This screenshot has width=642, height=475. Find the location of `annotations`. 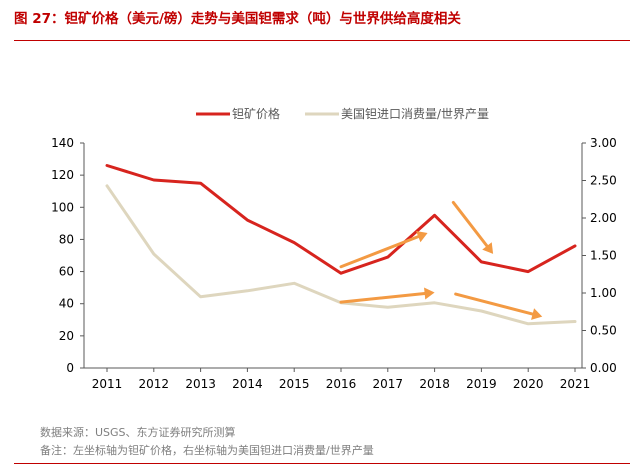

annotations is located at coordinates (441, 260).